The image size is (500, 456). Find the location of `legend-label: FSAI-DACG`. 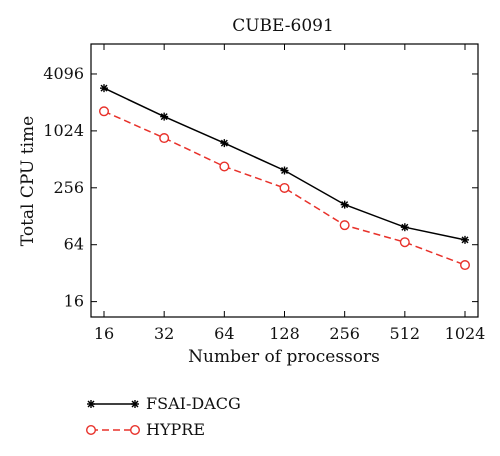

legend-label: FSAI-DACG is located at coordinates (193, 403).